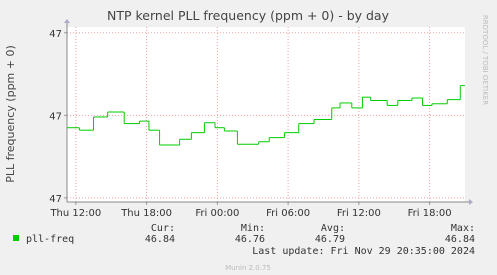  I want to click on footer: Munin 2.0.75, so click(248, 268).